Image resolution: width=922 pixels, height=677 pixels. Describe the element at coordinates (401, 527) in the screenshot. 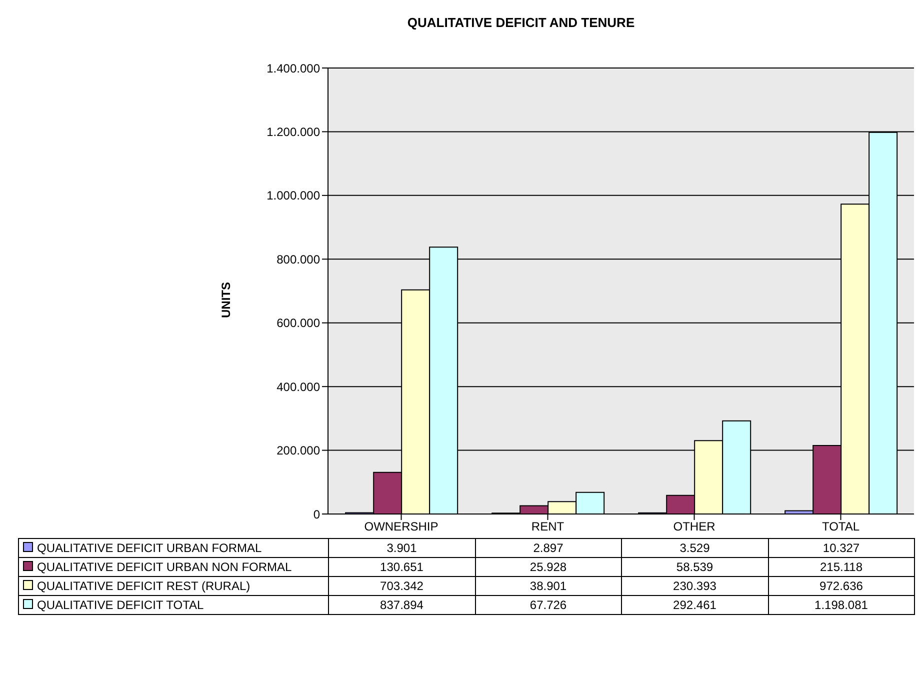

I see `x-tick-label: OWNERSHIP` at that location.